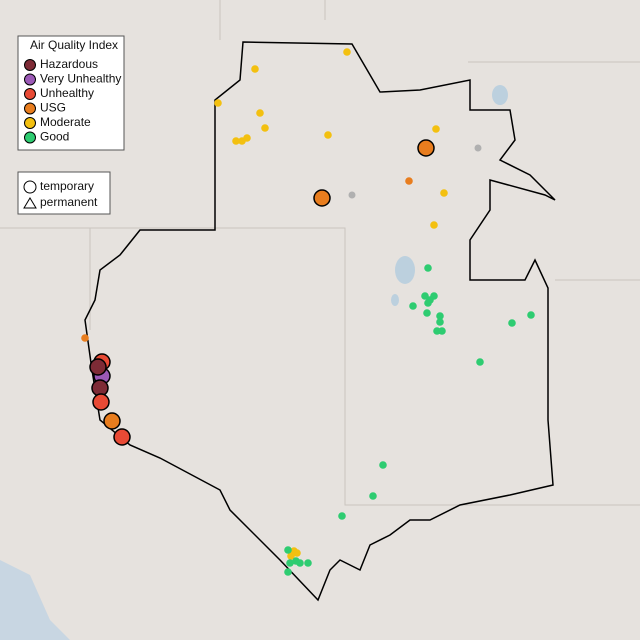 The image size is (640, 640). What do you see at coordinates (65, 122) in the screenshot?
I see `legend-label: Moderate` at bounding box center [65, 122].